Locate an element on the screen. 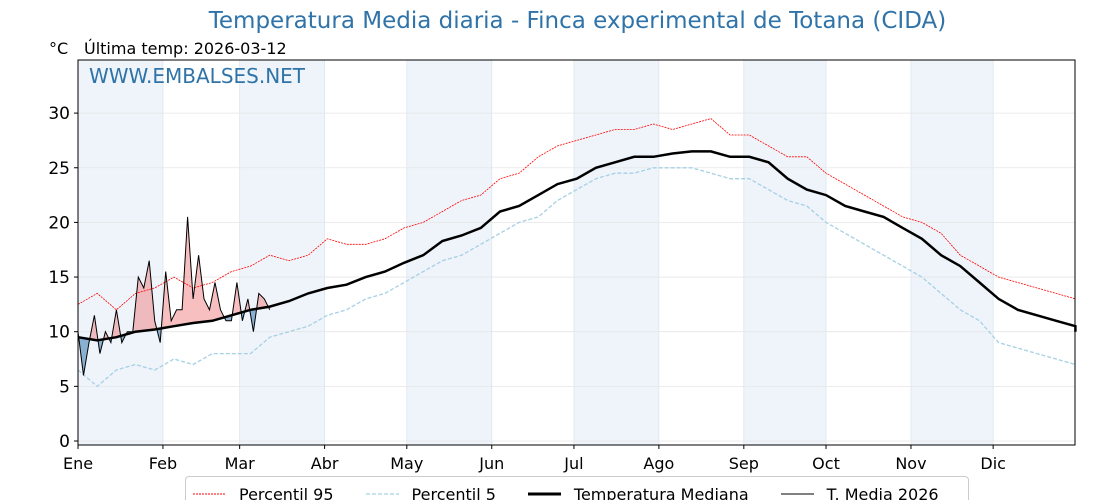 The width and height of the screenshot is (1120, 500). t2026-line is located at coordinates (174, 296).